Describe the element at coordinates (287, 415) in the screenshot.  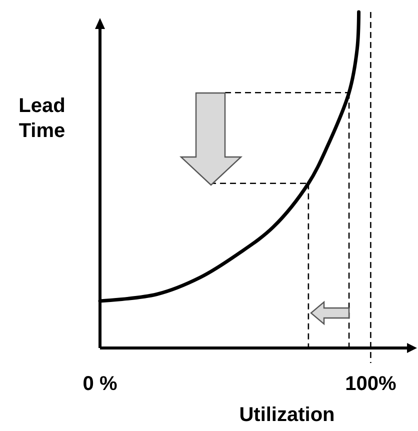
I see `x-axis-title: Utilization` at that location.